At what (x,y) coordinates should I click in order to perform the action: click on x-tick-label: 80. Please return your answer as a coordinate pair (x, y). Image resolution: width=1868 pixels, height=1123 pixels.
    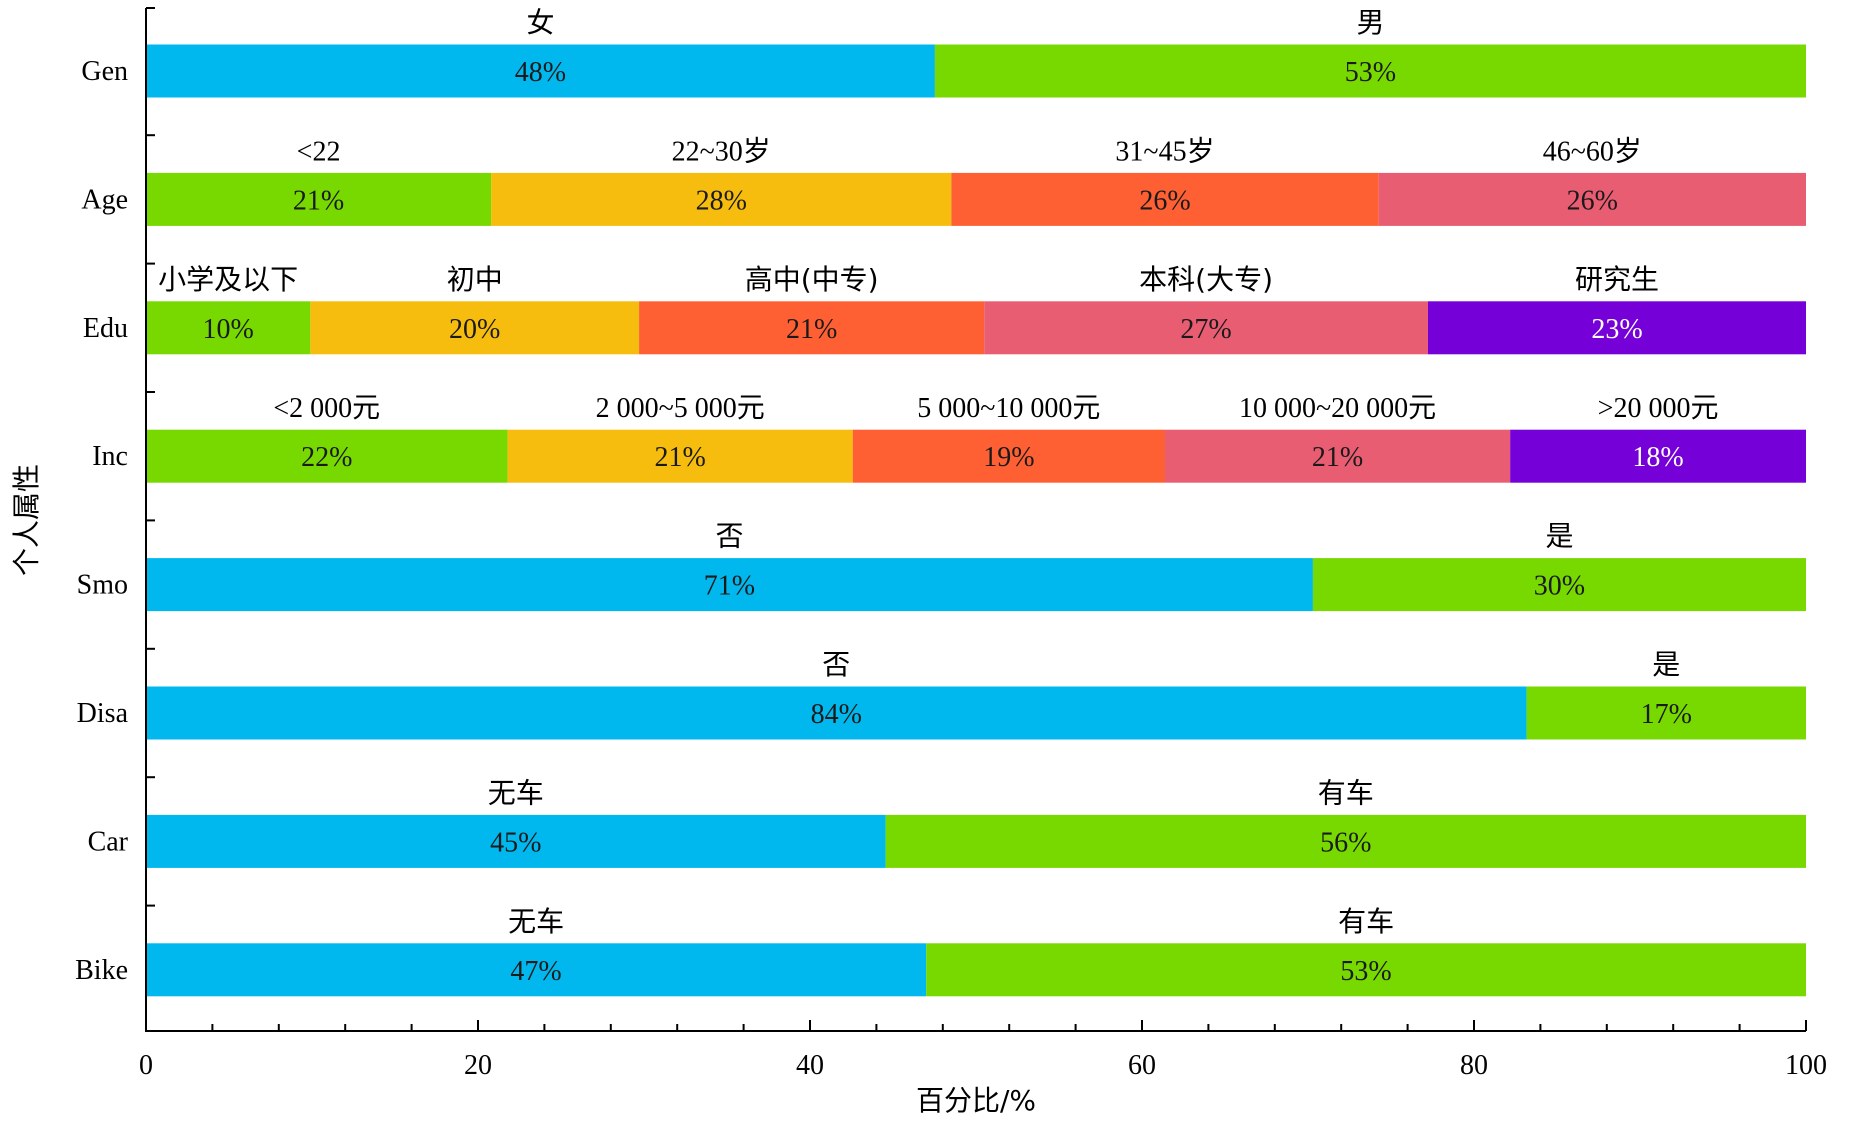
    Looking at the image, I should click on (1474, 1065).